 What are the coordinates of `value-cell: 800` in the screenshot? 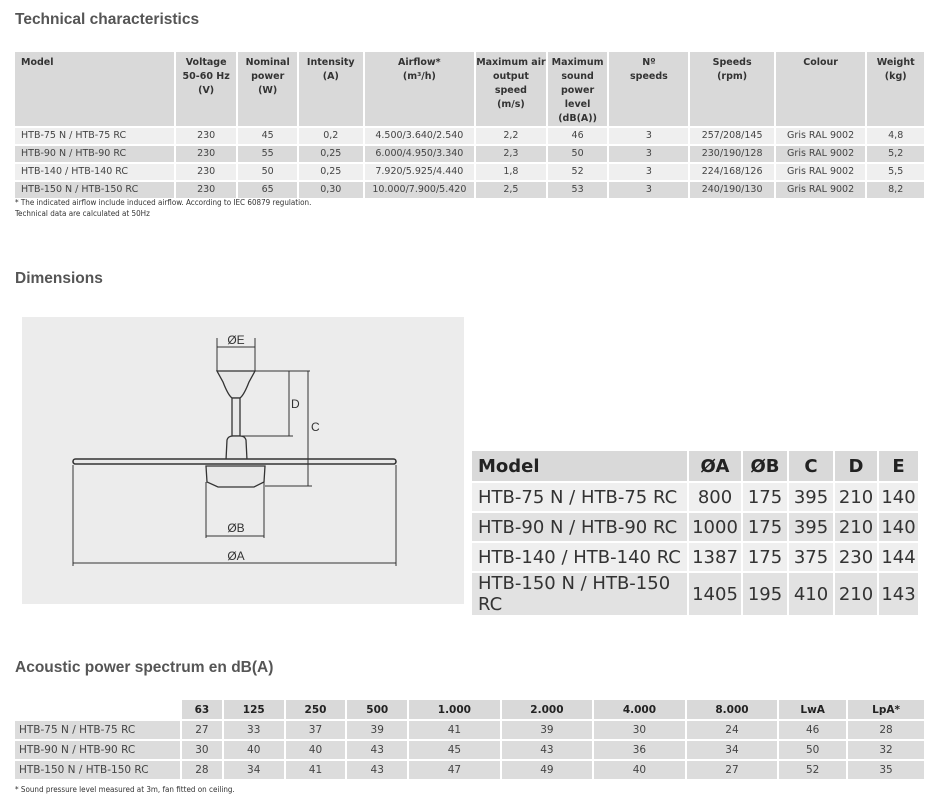 It's located at (715, 497).